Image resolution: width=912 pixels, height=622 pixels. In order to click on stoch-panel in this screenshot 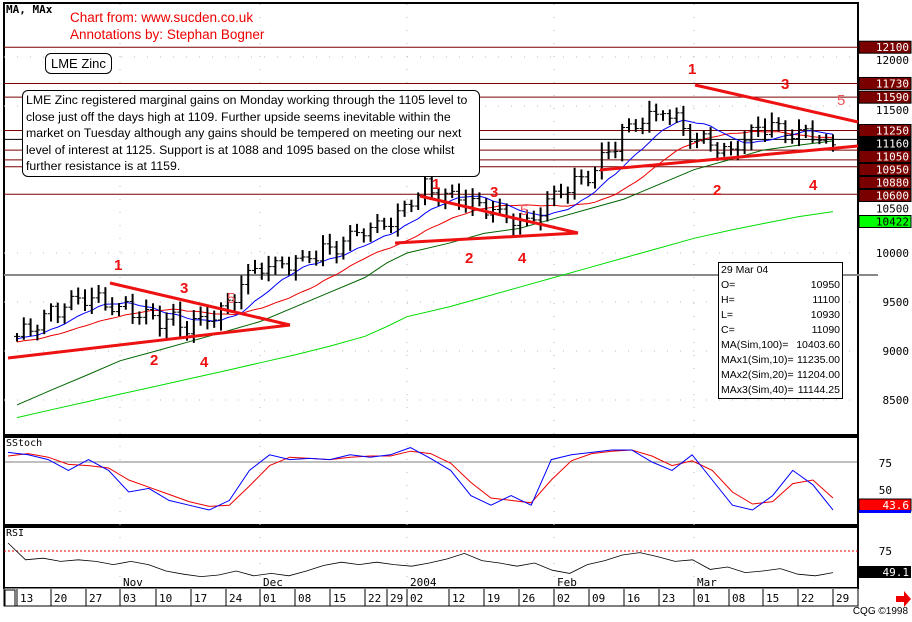, I will do `click(431, 481)`.